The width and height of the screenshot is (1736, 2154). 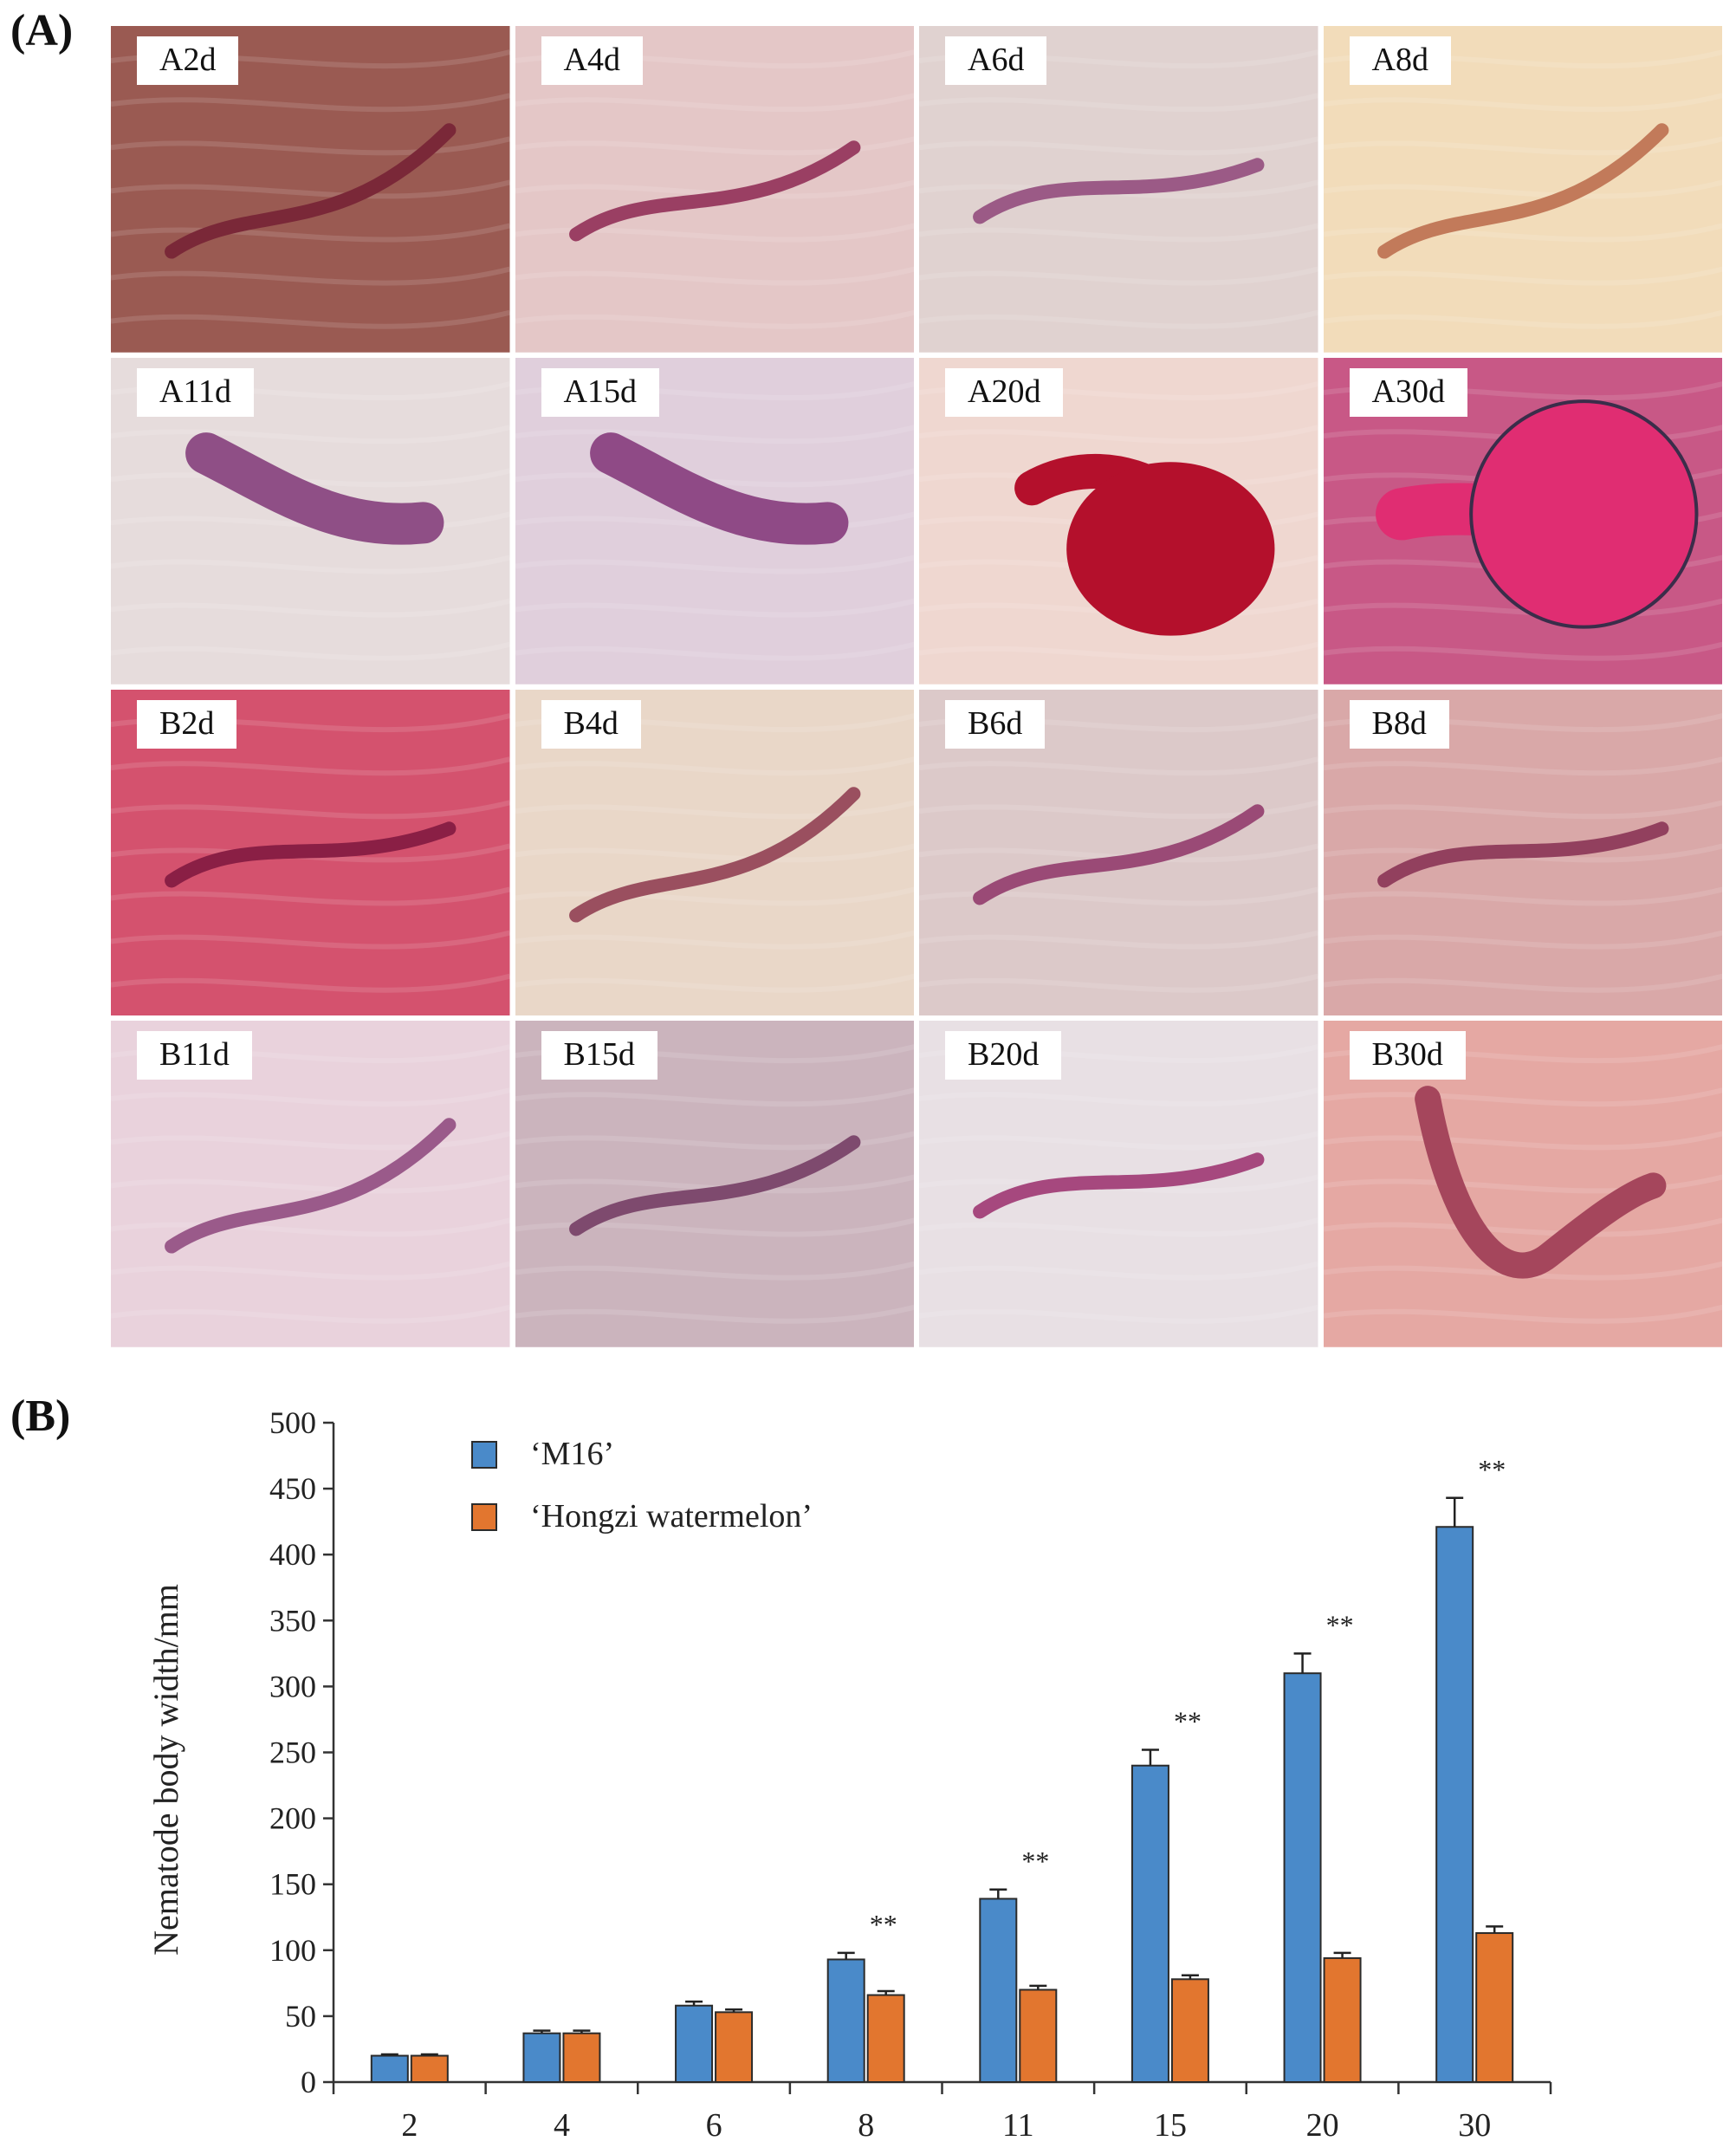 What do you see at coordinates (292, 1555) in the screenshot?
I see `y-tick-label: 400` at bounding box center [292, 1555].